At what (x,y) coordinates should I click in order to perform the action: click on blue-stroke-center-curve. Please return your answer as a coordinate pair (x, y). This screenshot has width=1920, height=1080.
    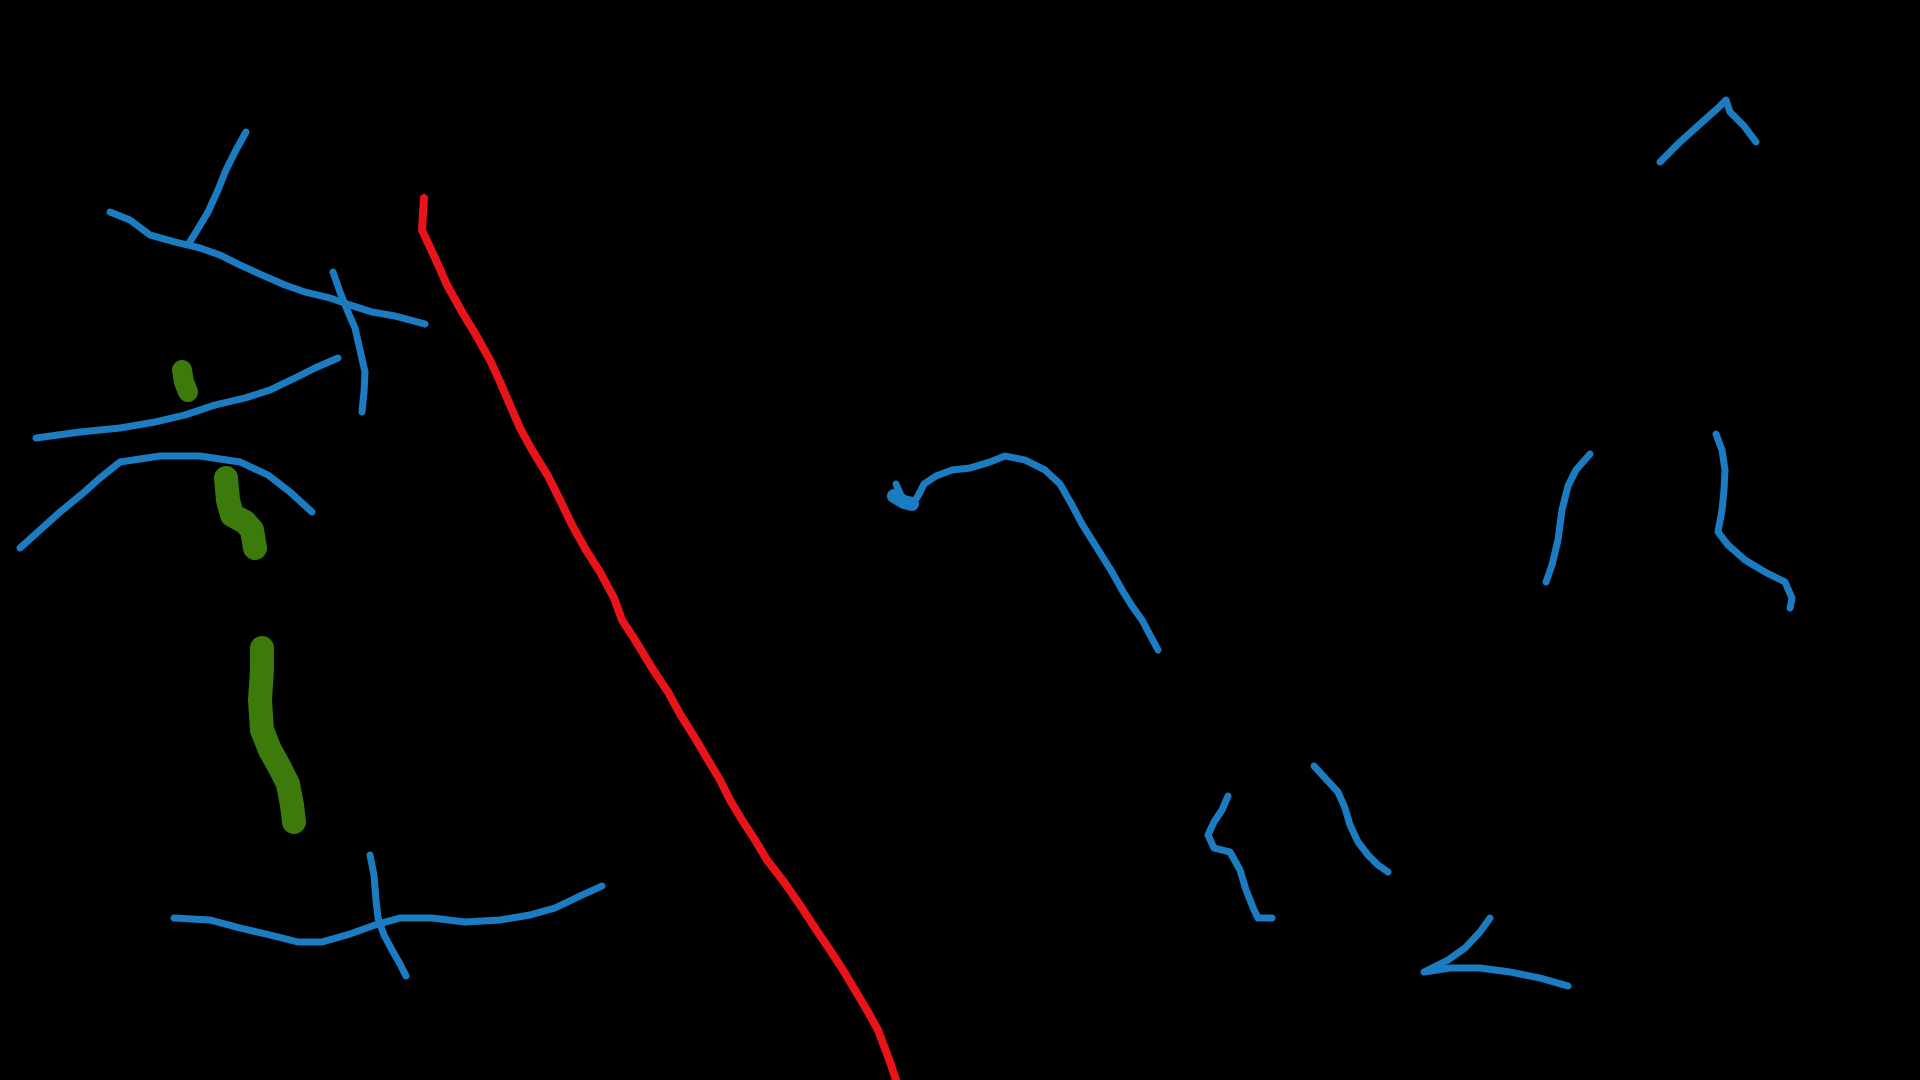
    Looking at the image, I should click on (1027, 553).